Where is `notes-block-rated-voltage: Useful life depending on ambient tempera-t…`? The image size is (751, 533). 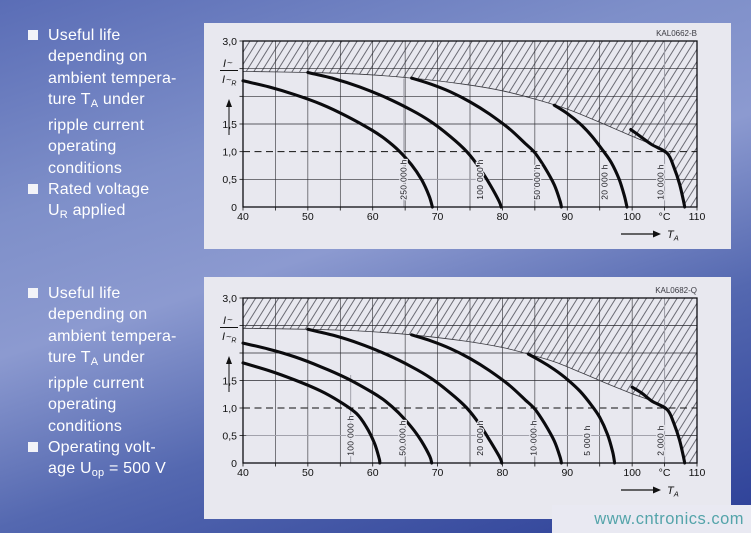 notes-block-rated-voltage: Useful life depending on ambient tempera-t… is located at coordinates (119, 126).